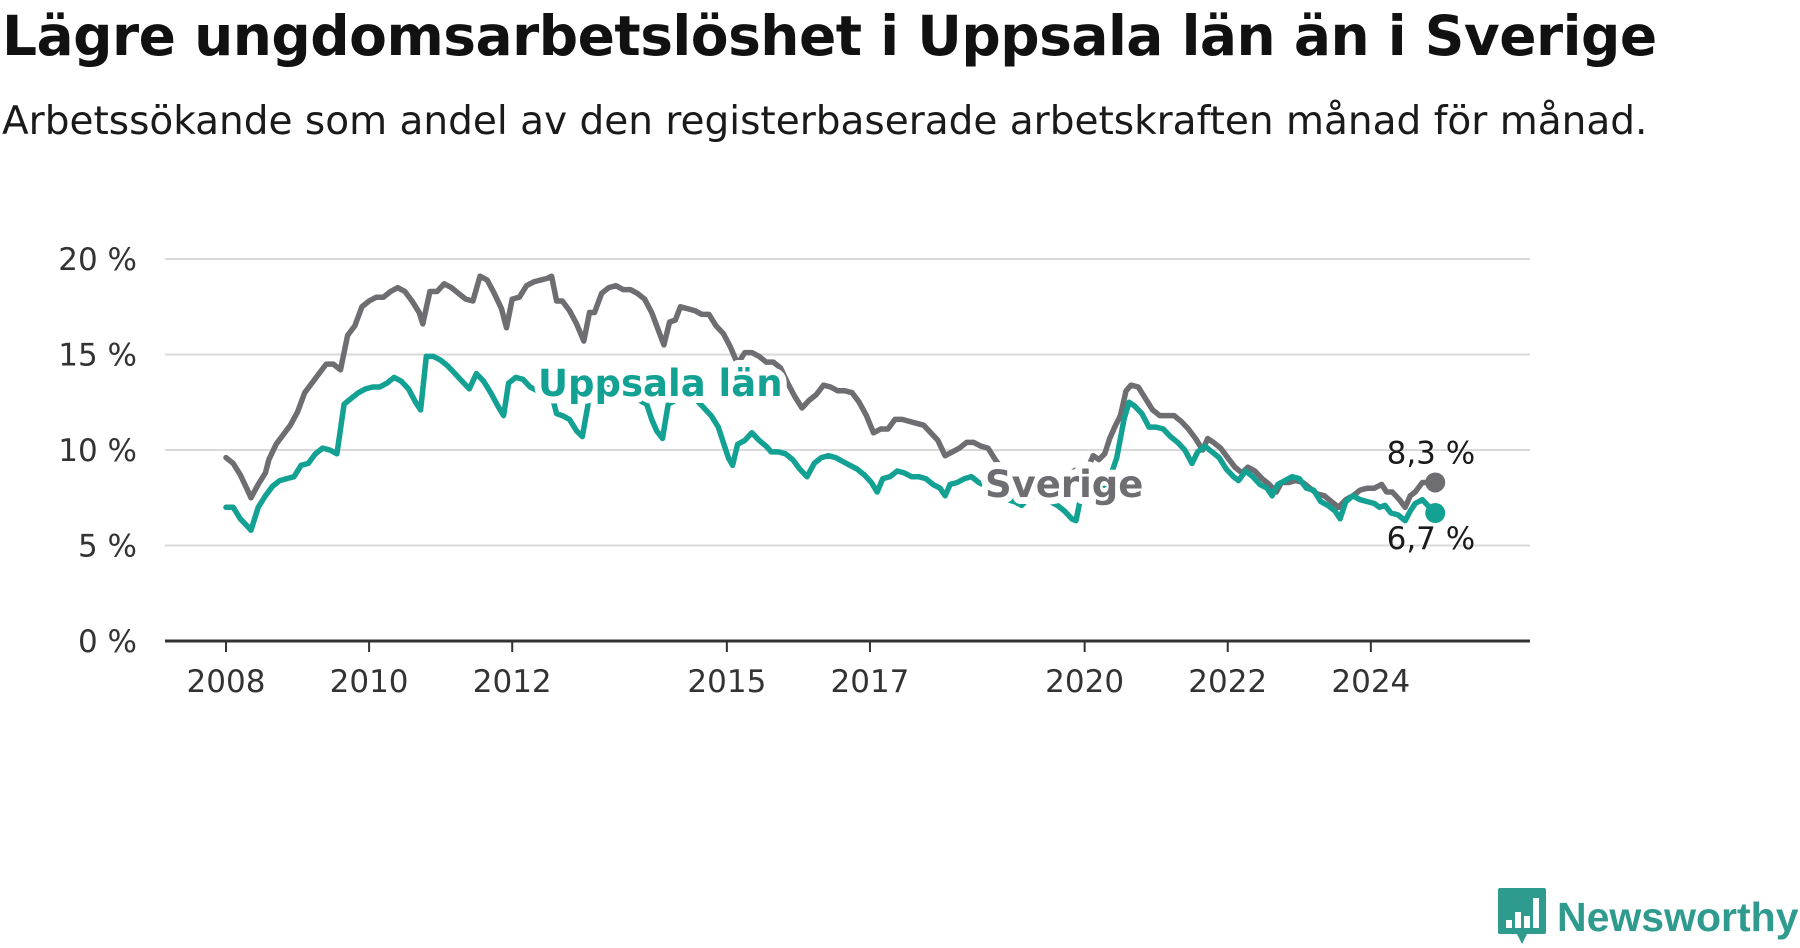 The image size is (1800, 948). I want to click on x-tick-label: 2024, so click(1370, 682).